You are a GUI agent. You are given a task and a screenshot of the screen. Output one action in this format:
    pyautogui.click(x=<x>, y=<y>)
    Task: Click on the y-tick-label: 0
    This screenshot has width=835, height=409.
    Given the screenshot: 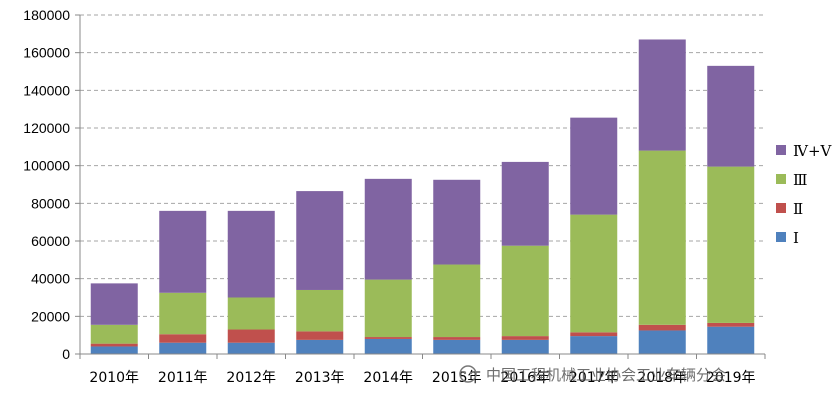 What is the action you would take?
    pyautogui.click(x=66, y=354)
    